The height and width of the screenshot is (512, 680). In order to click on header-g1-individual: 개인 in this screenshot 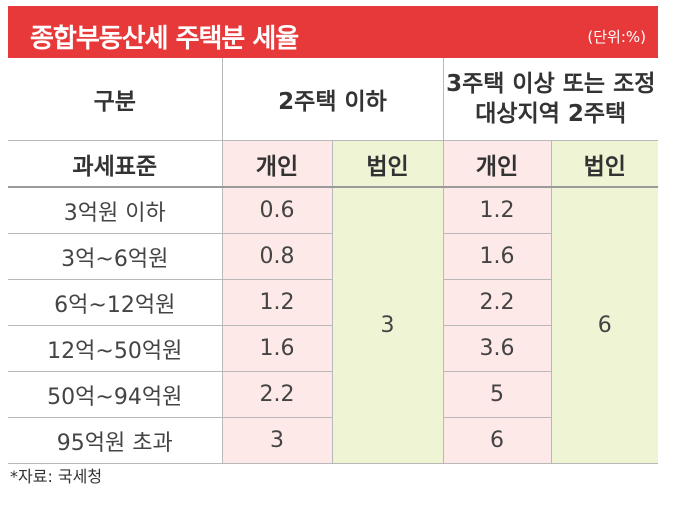, I will do `click(277, 164)`.